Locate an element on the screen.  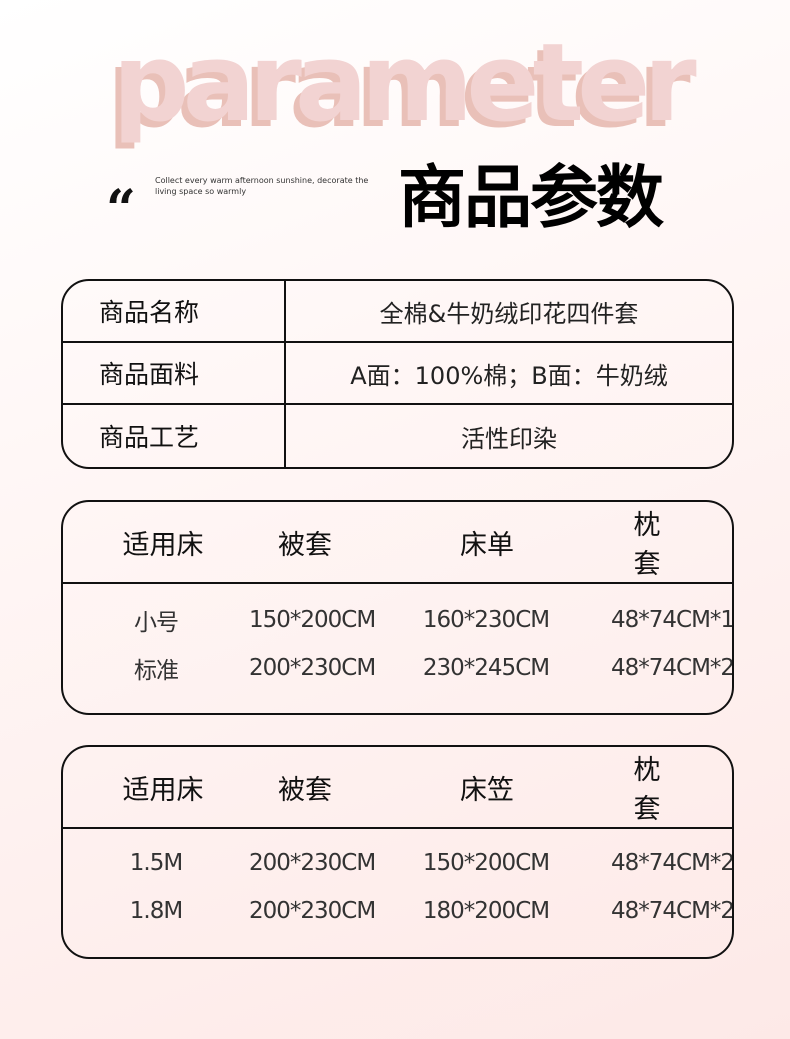
info-row: 商品面料 A面：100%棉；B面：牛奶绒 is located at coordinates (397, 374).